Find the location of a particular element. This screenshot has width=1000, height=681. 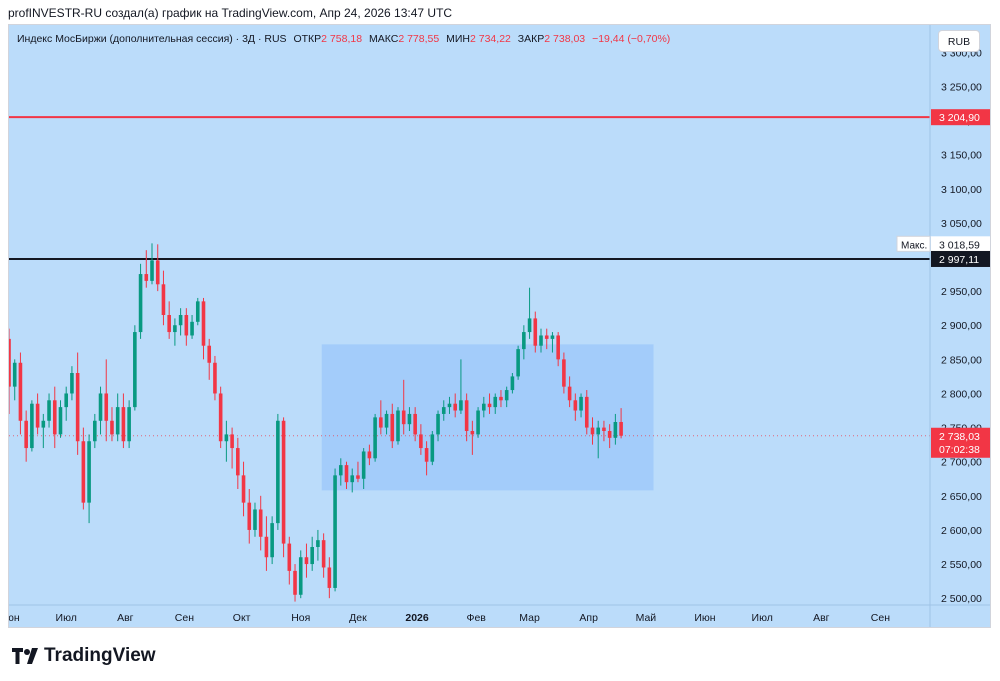

max-marker-box is located at coordinates (913, 243).